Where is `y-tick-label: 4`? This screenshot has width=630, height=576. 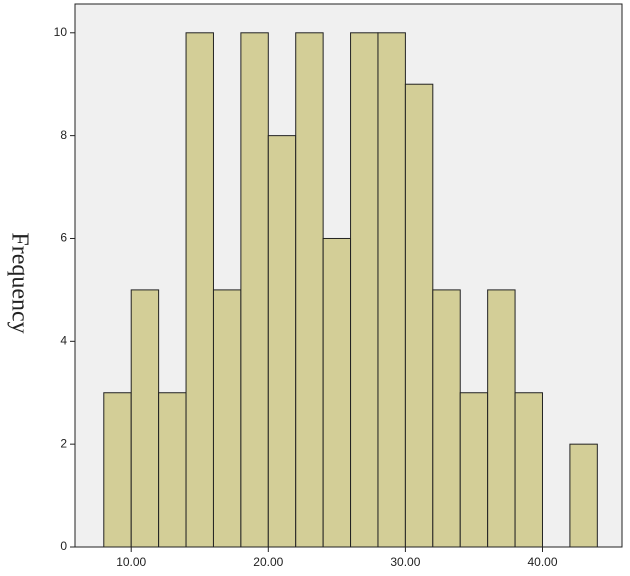
y-tick-label: 4 is located at coordinates (63, 340).